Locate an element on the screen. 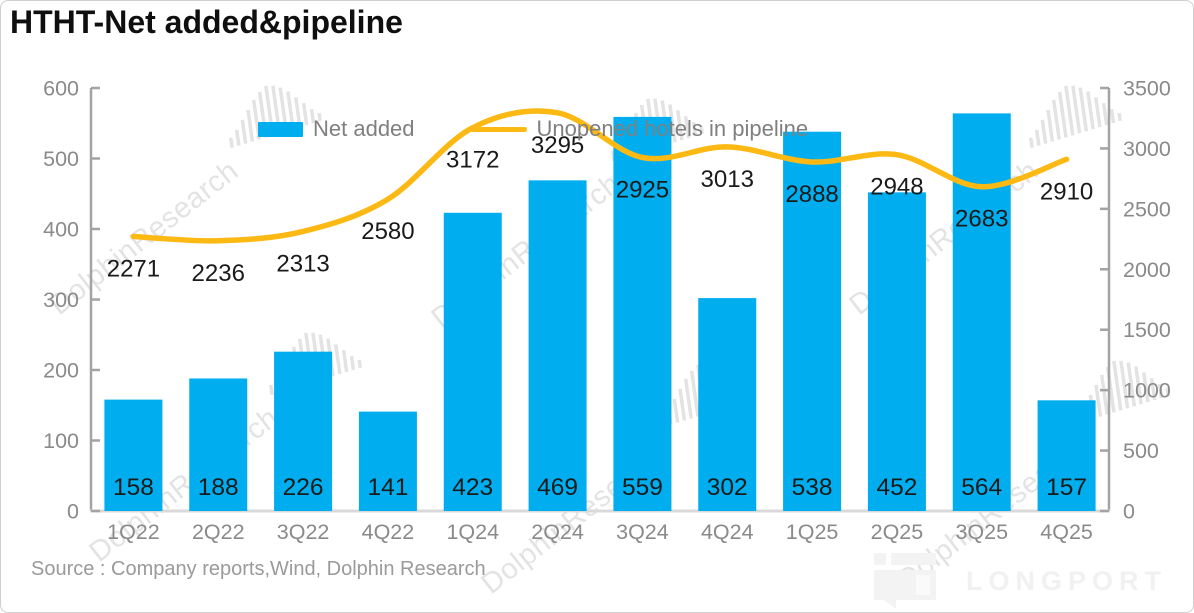 Image resolution: width=1194 pixels, height=613 pixels. pipeline-value-label: 3295 is located at coordinates (557, 145).